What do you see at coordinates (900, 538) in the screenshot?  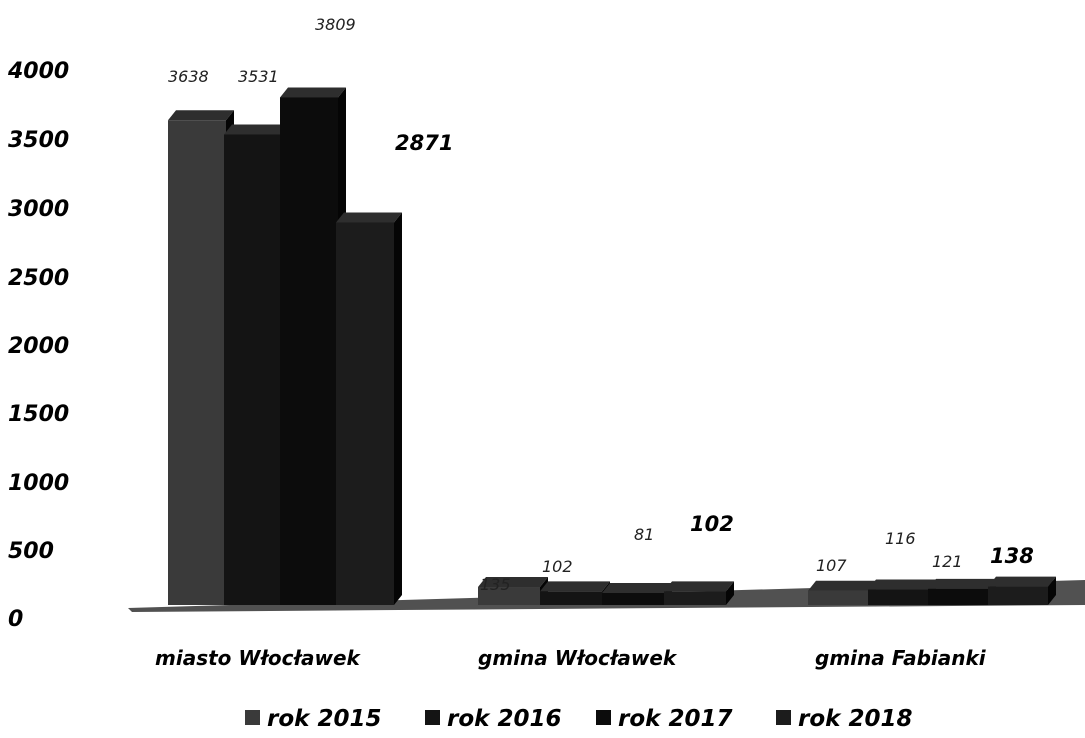 I see `data-label: 116` at bounding box center [900, 538].